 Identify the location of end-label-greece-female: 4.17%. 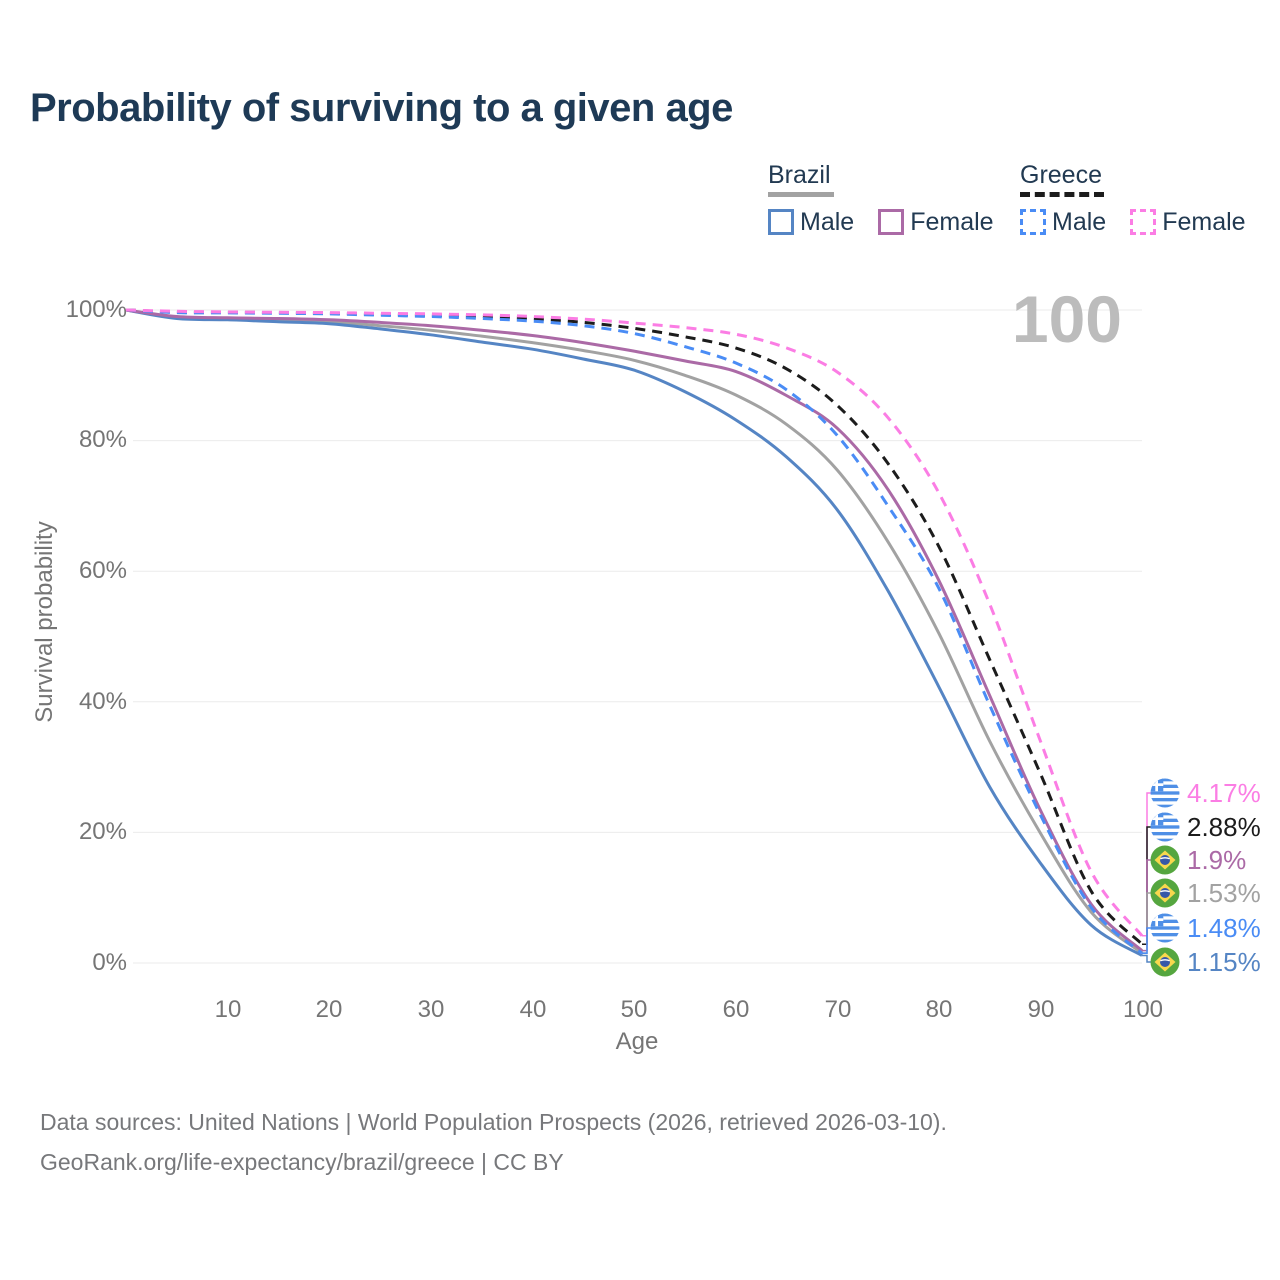
(1205, 793).